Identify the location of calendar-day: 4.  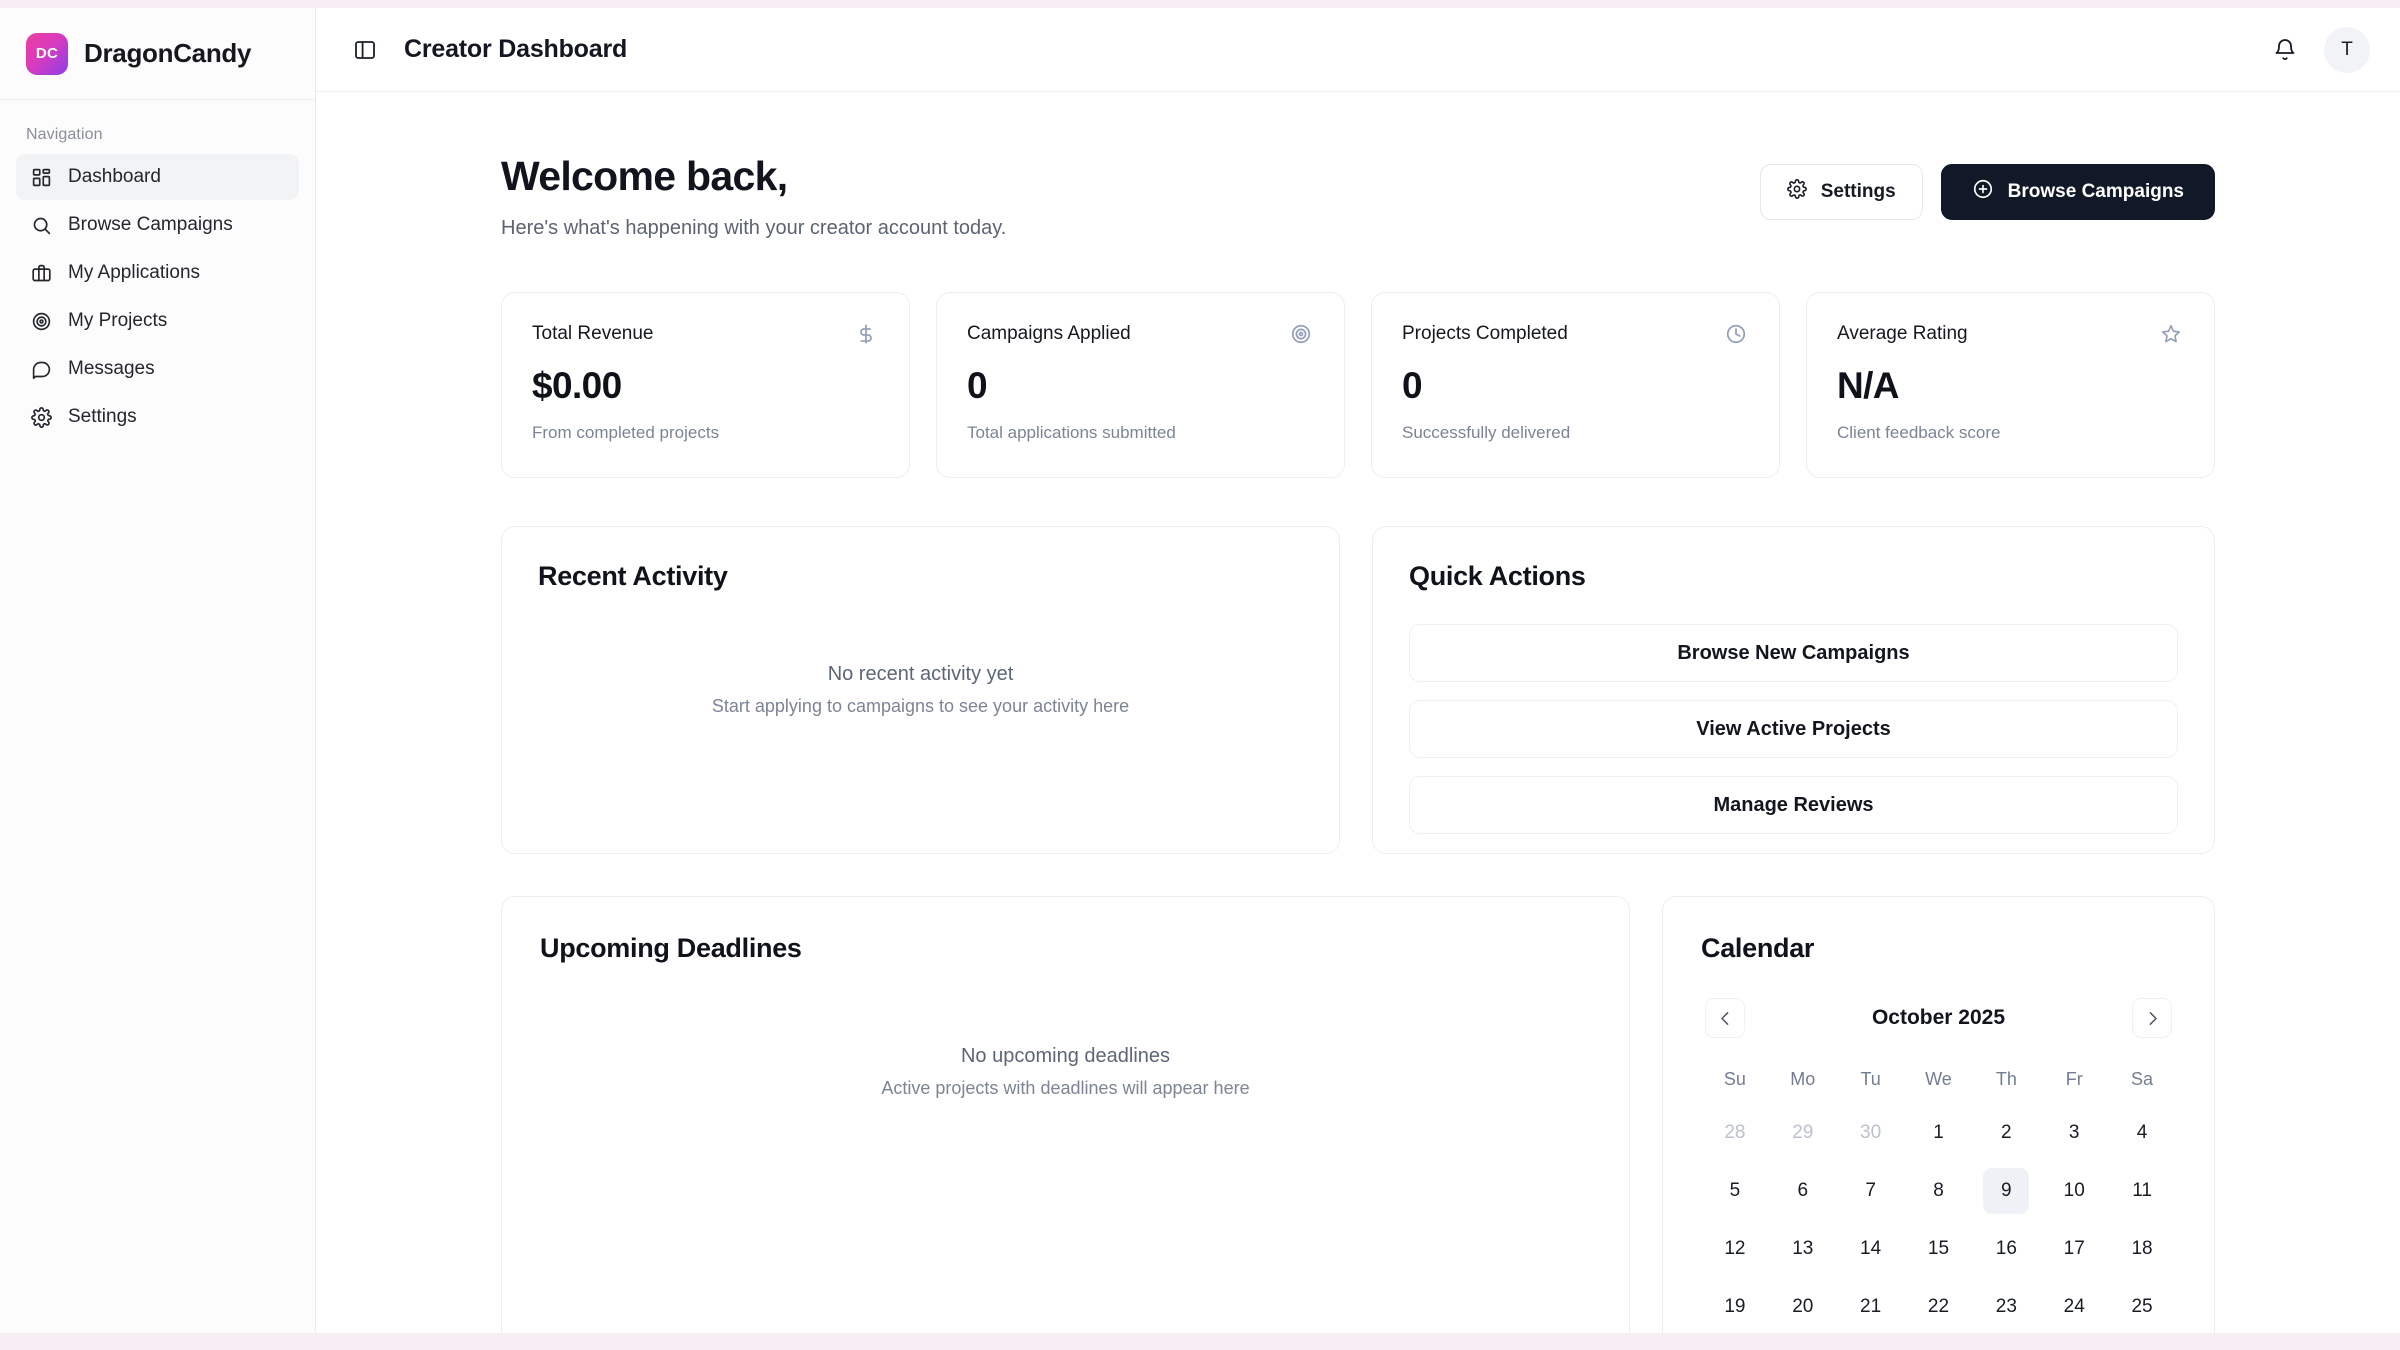
(2142, 1133).